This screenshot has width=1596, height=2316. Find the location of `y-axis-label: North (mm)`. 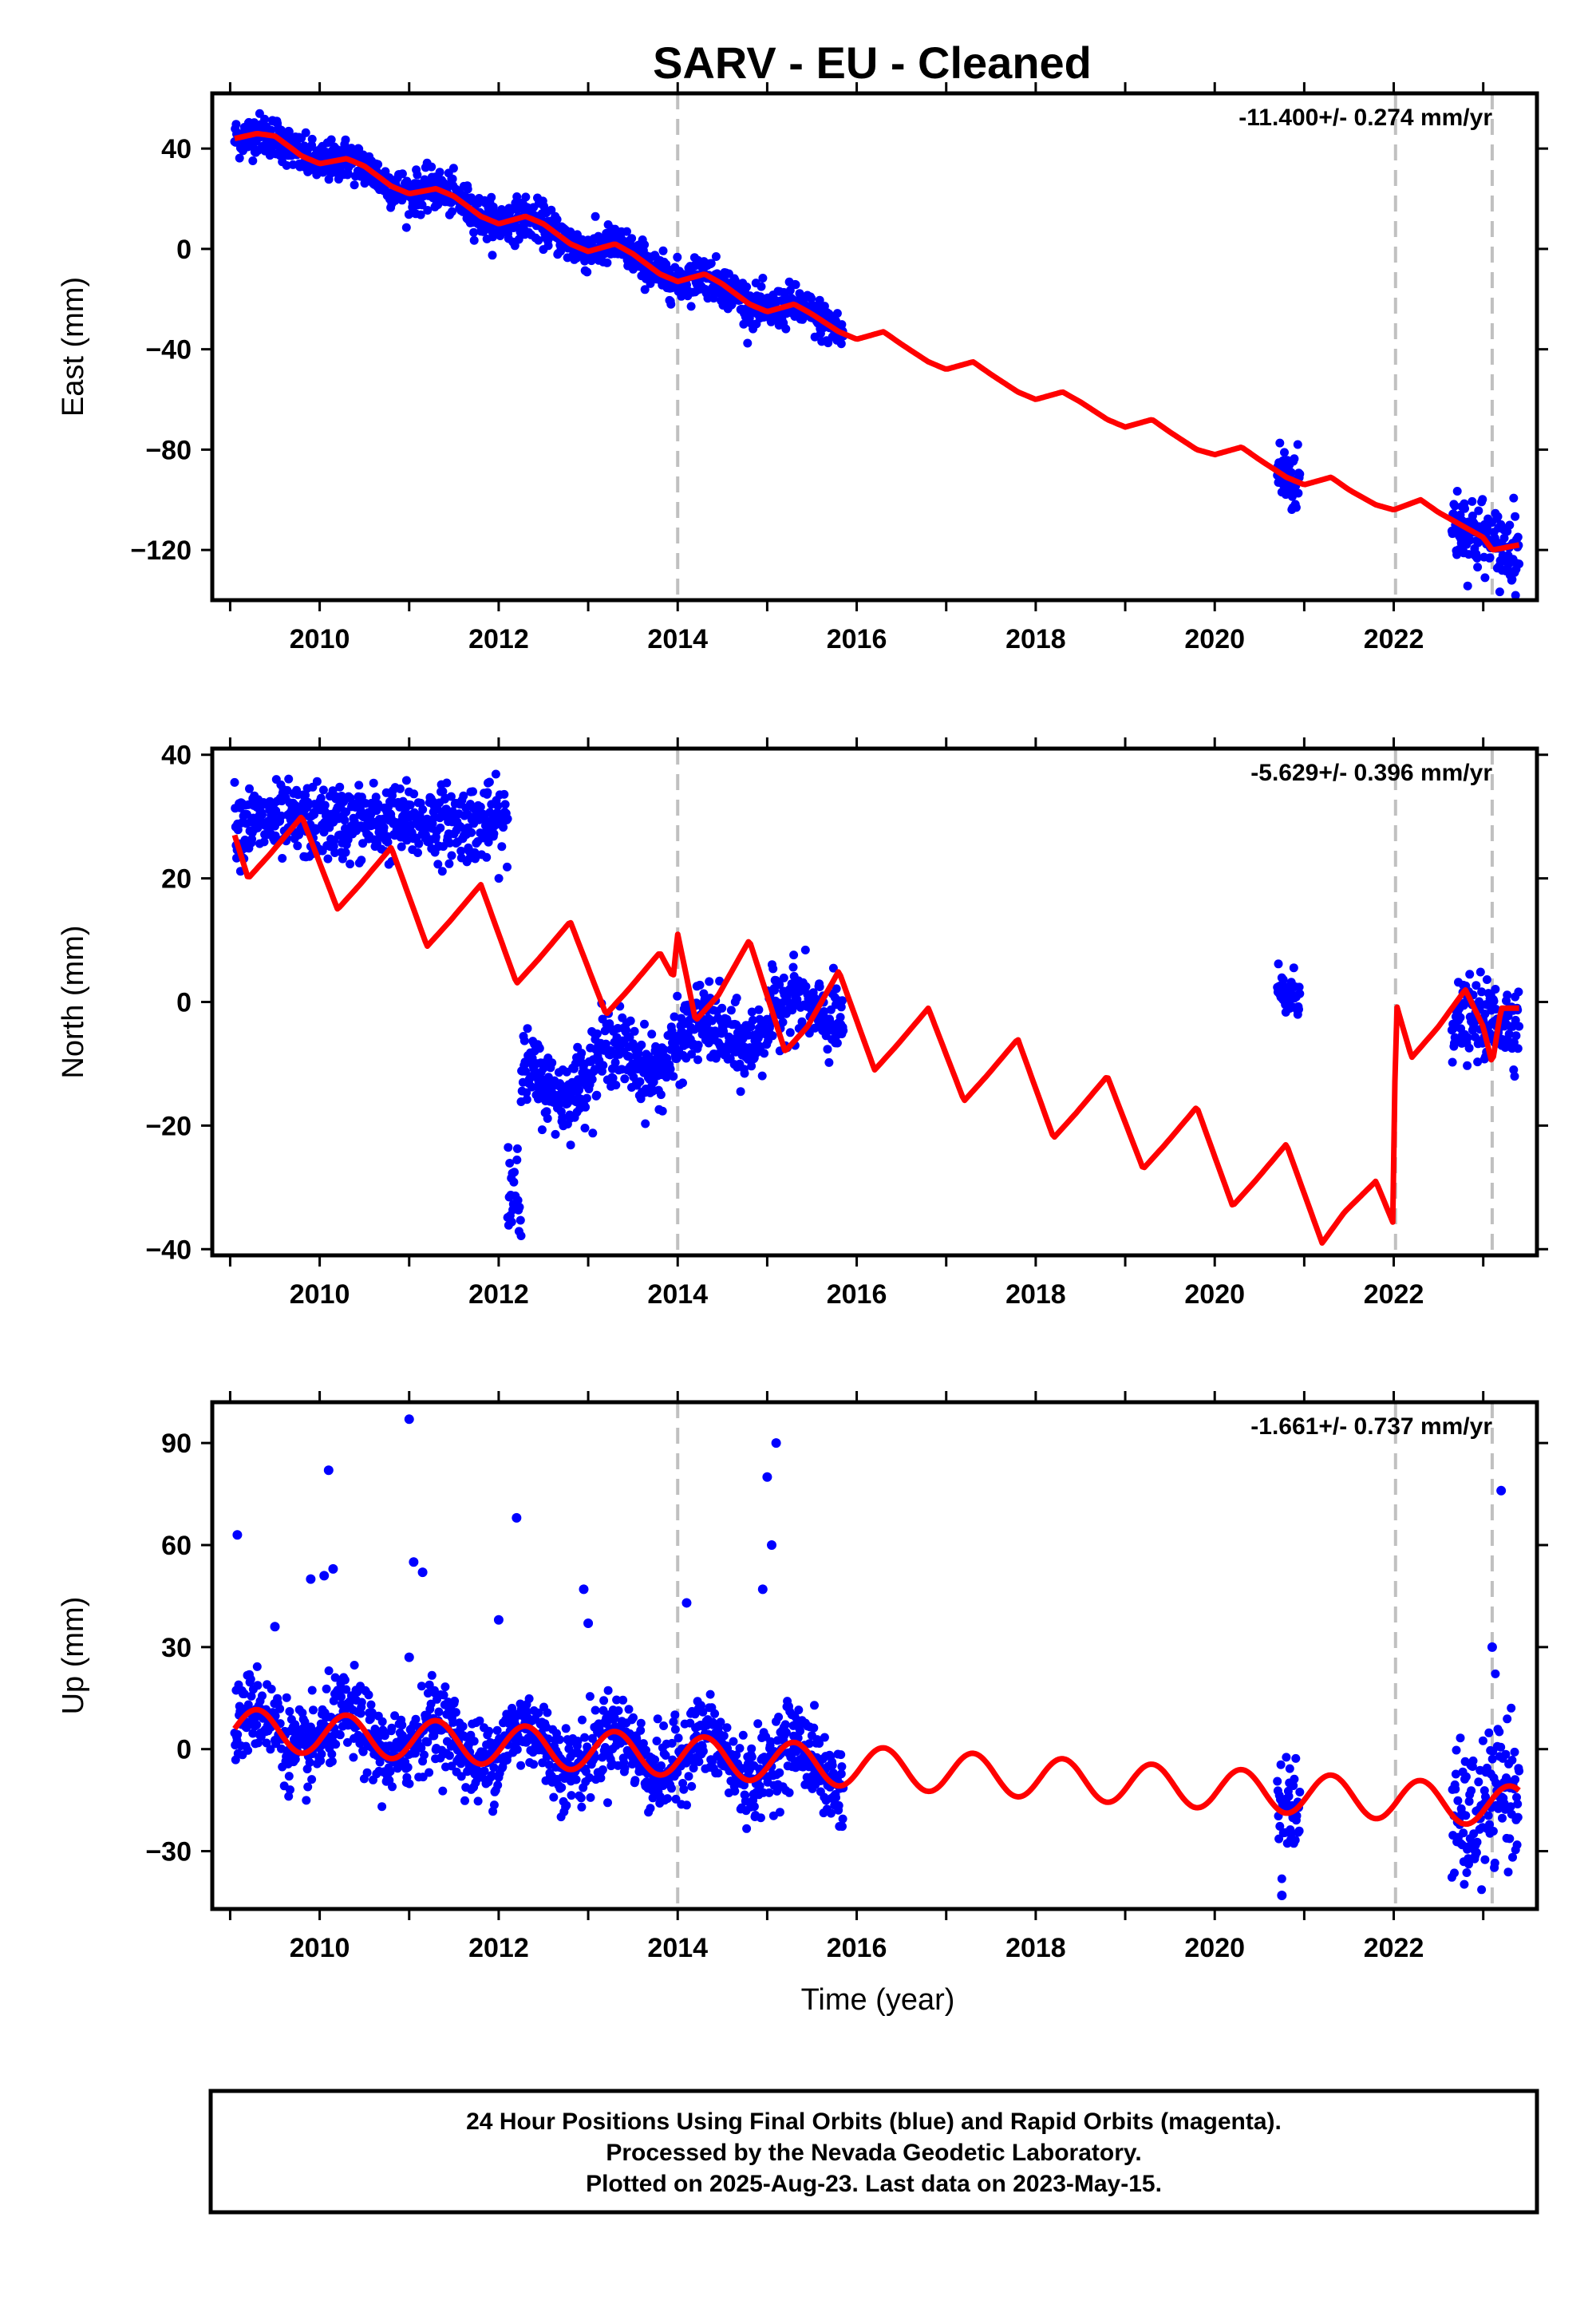

y-axis-label: North (mm) is located at coordinates (73, 1001).